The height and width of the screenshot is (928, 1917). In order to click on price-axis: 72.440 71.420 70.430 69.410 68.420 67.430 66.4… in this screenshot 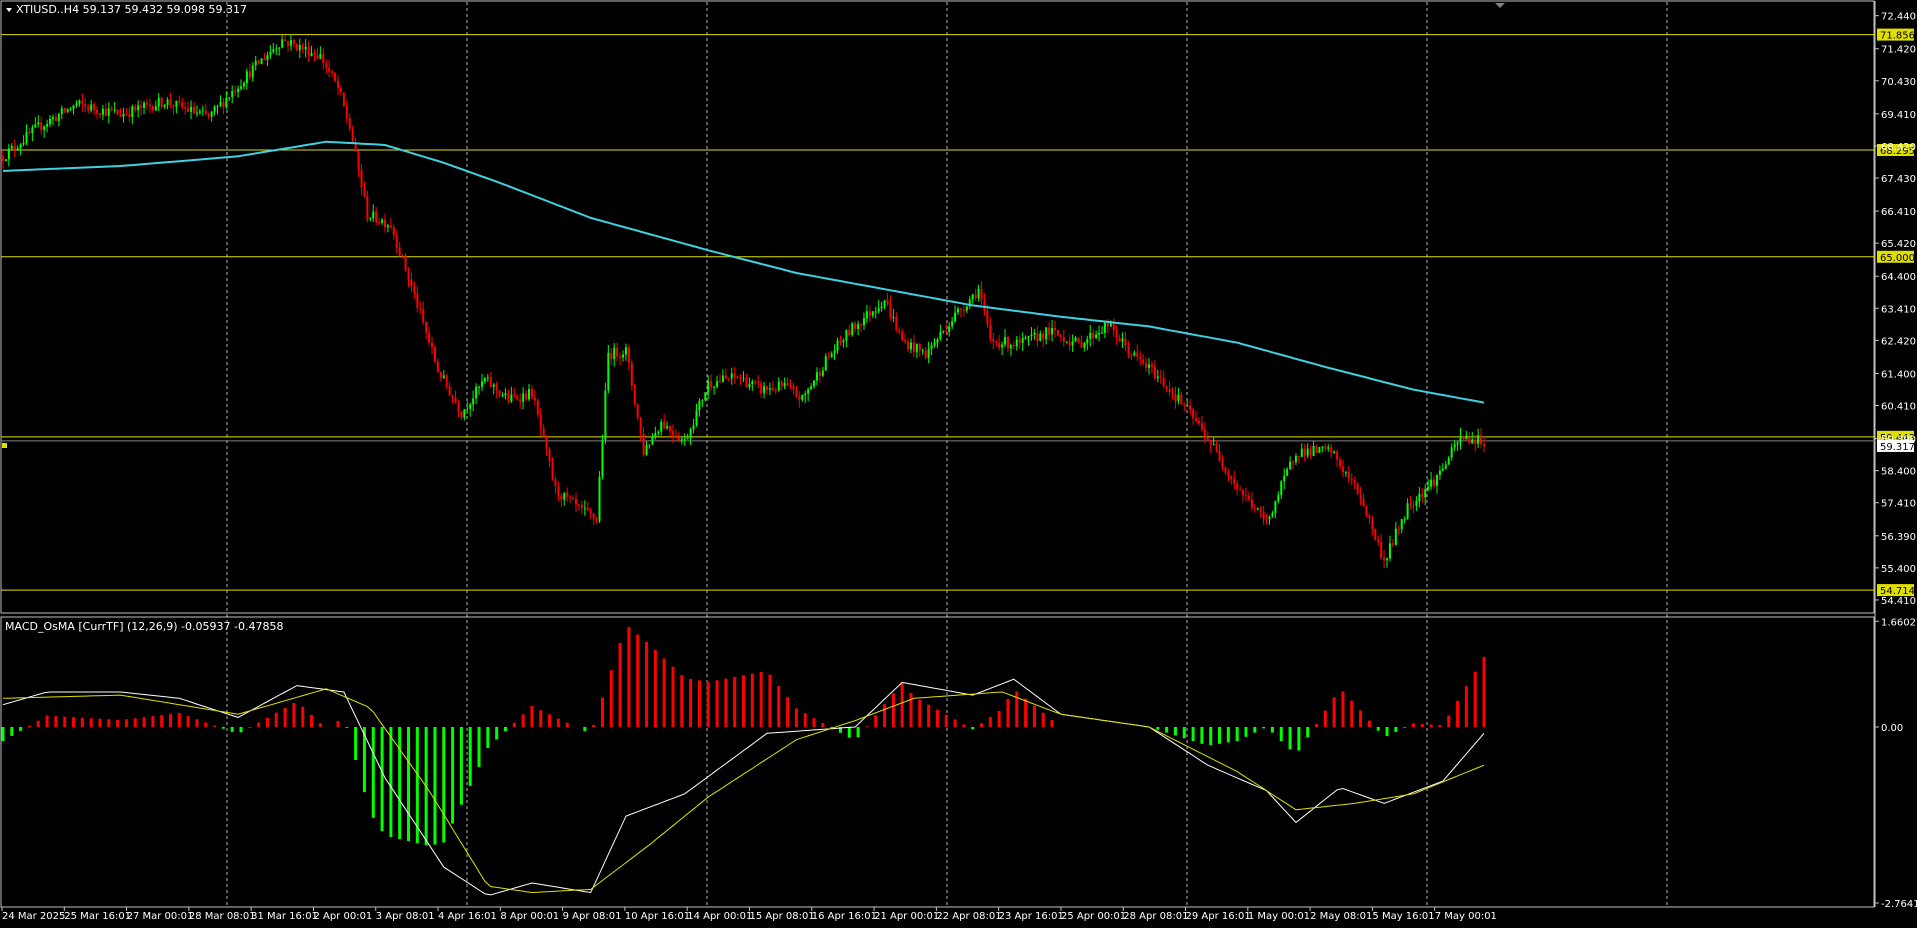, I will do `click(1895, 309)`.